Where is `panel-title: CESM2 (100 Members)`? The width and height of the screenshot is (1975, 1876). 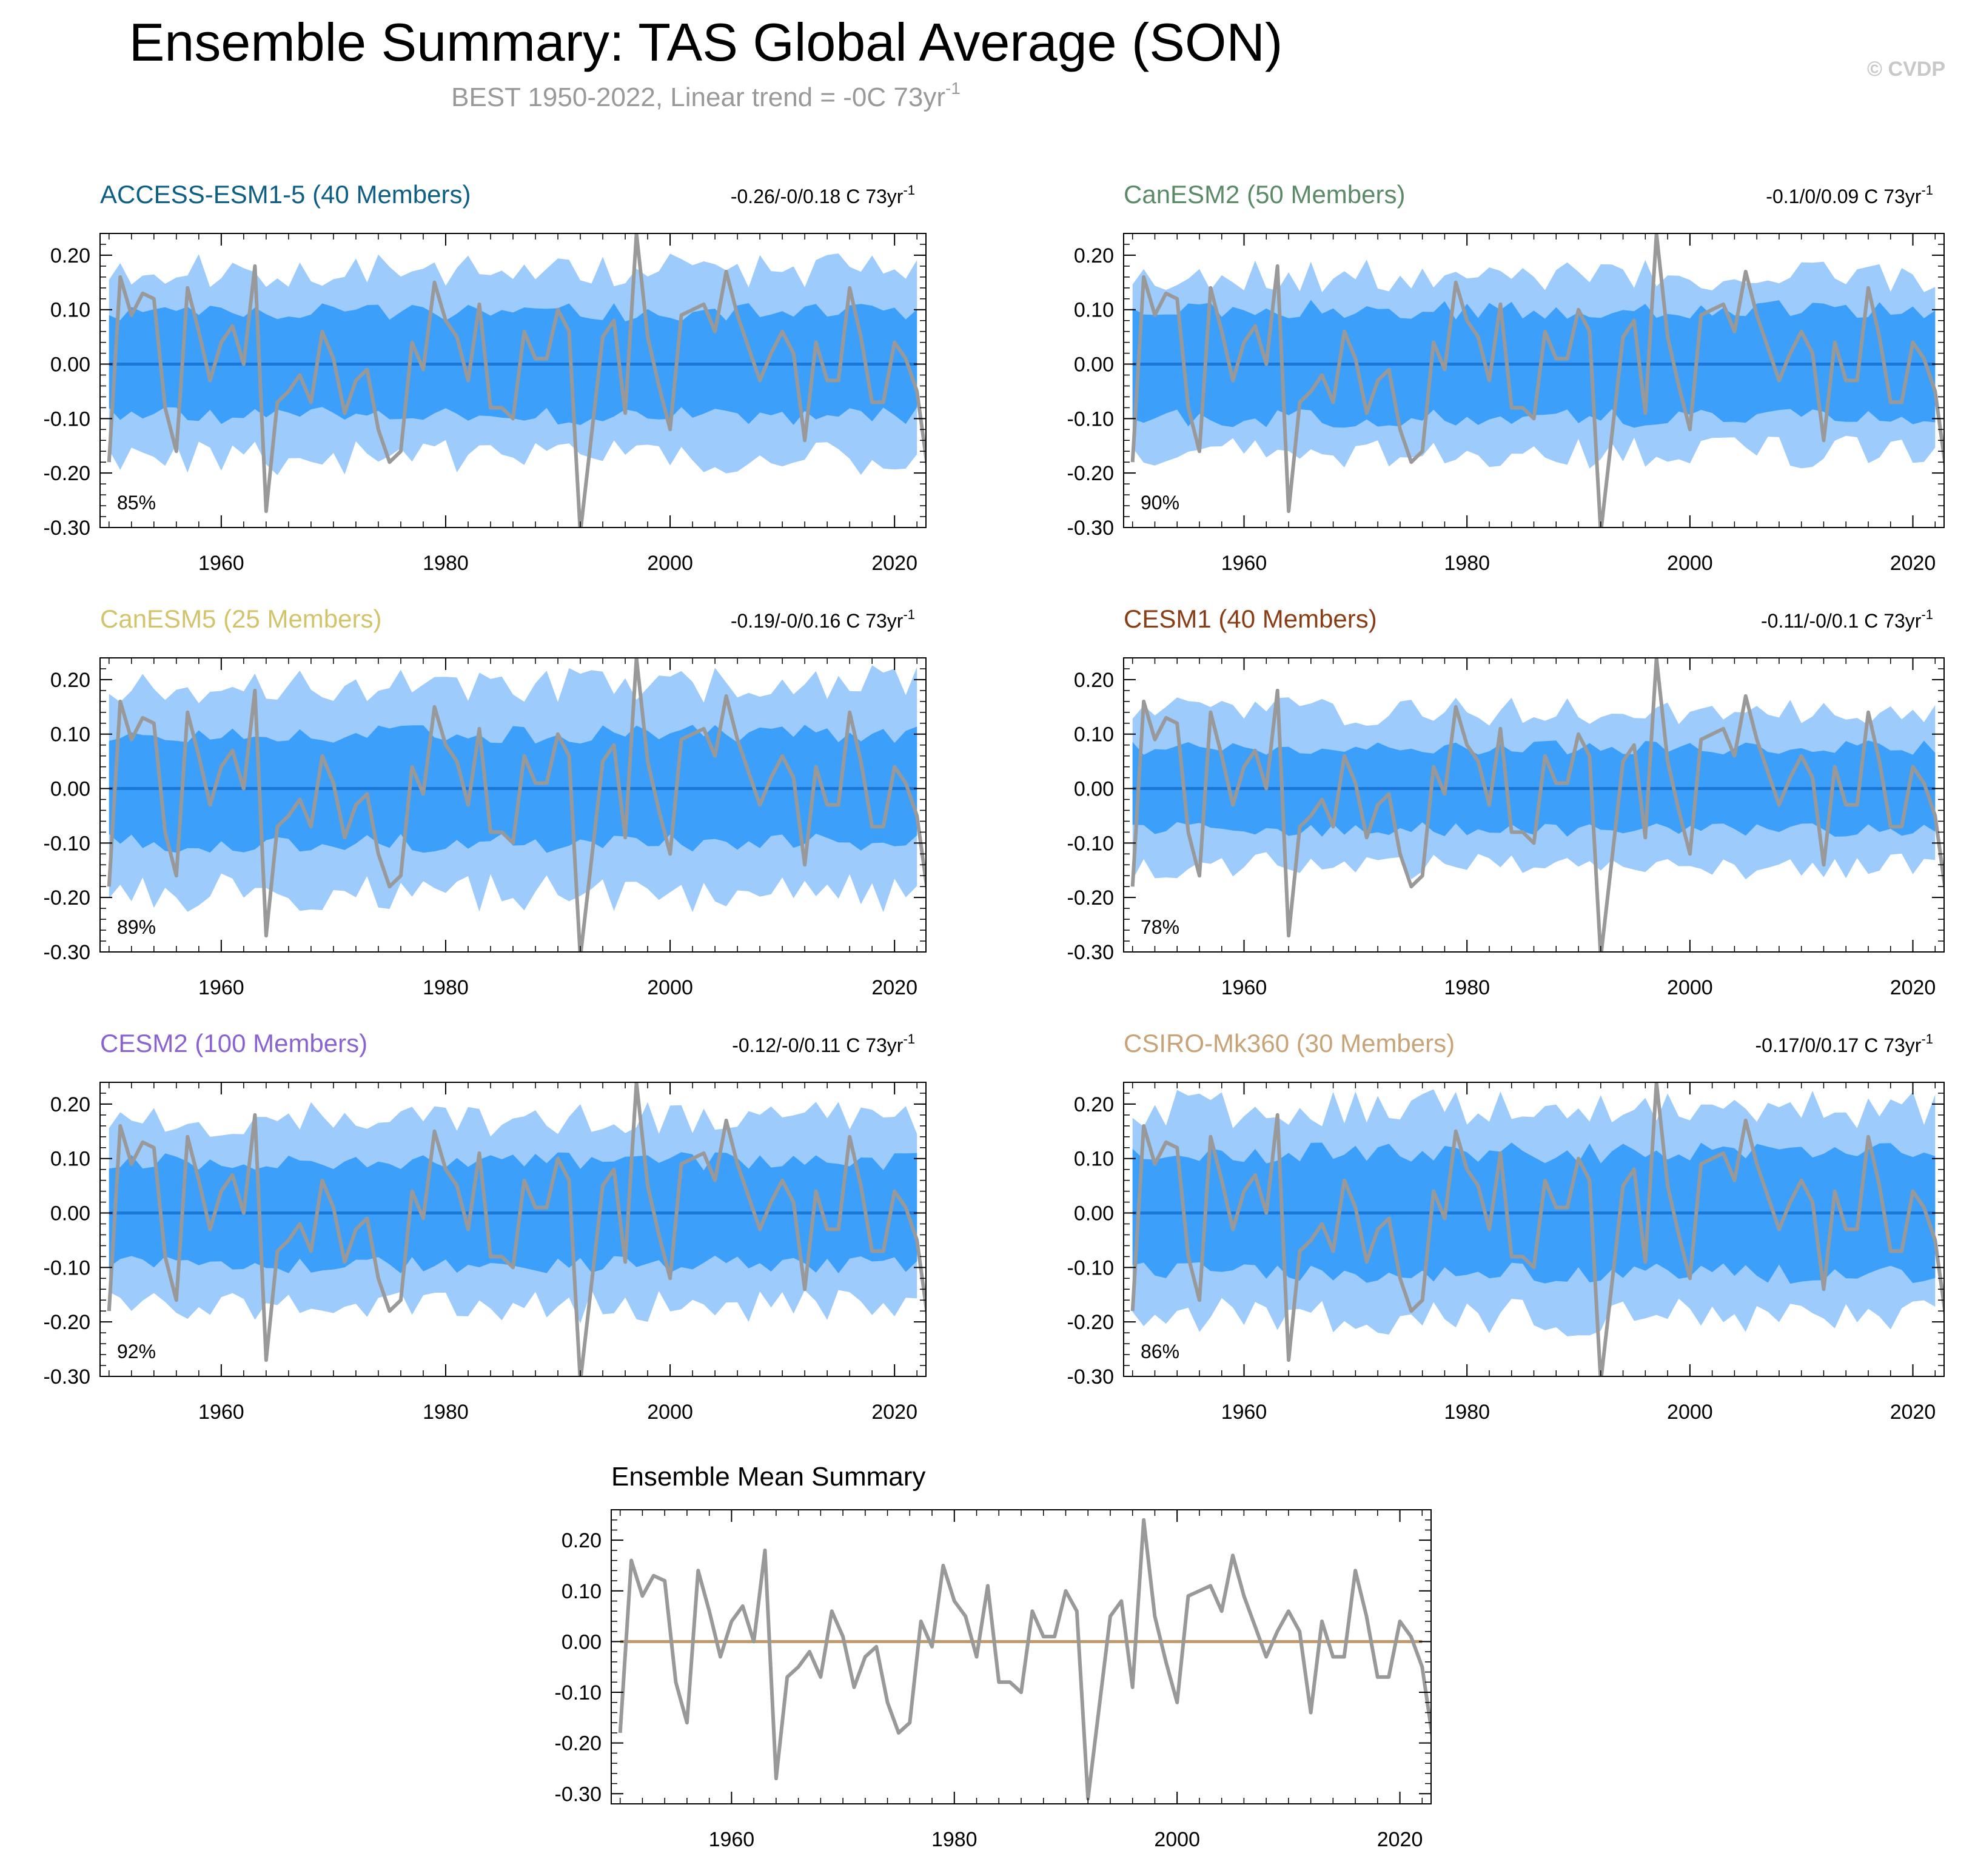
panel-title: CESM2 (100 Members) is located at coordinates (234, 1043).